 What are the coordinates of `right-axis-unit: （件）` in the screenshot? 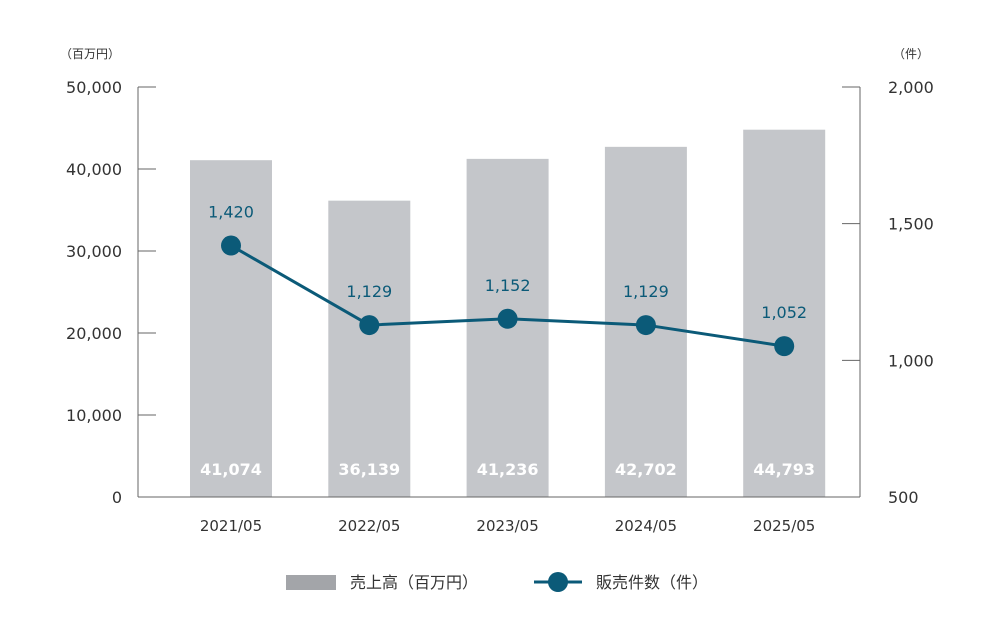 It's located at (911, 54).